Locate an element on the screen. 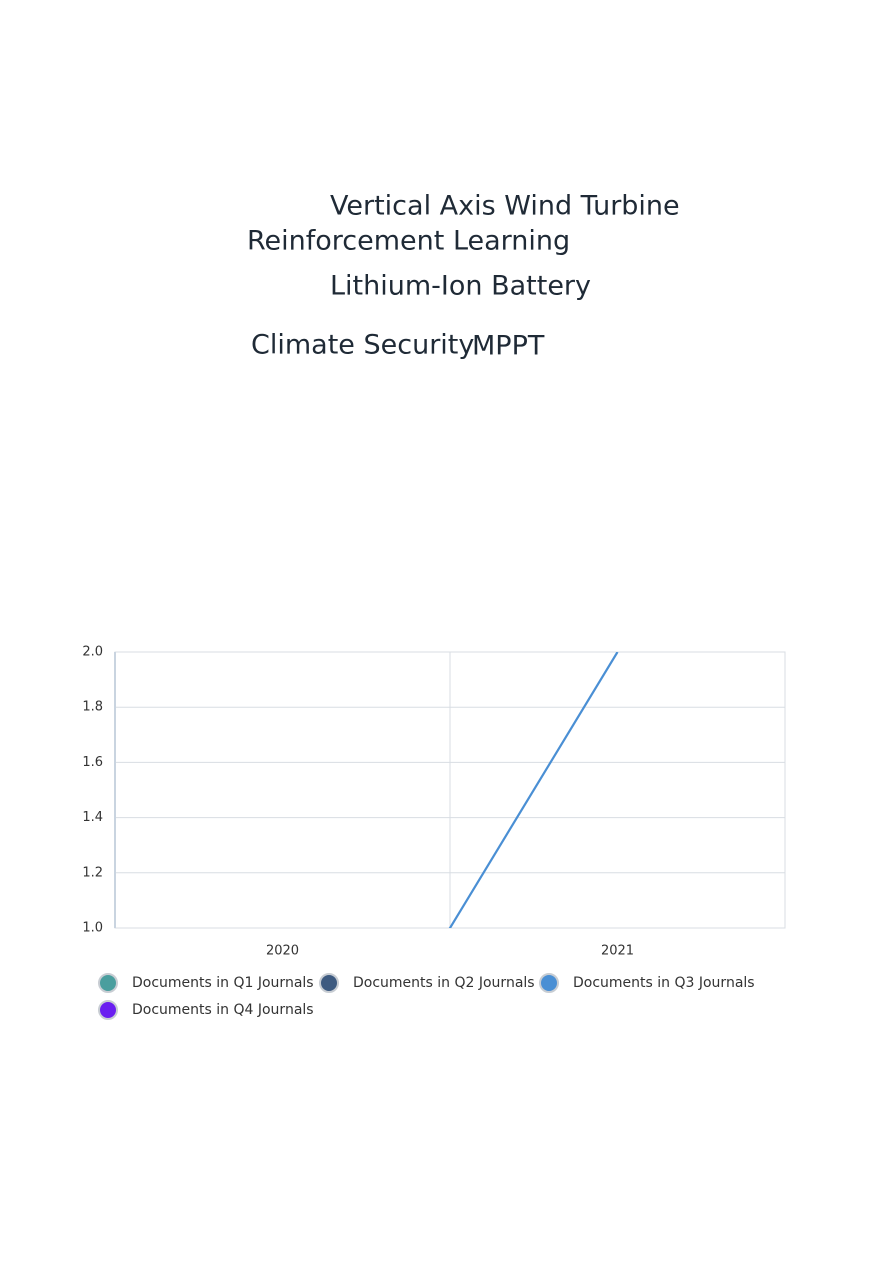 This screenshot has width=893, height=1263. word: Lithium-Ion Battery is located at coordinates (460, 286).